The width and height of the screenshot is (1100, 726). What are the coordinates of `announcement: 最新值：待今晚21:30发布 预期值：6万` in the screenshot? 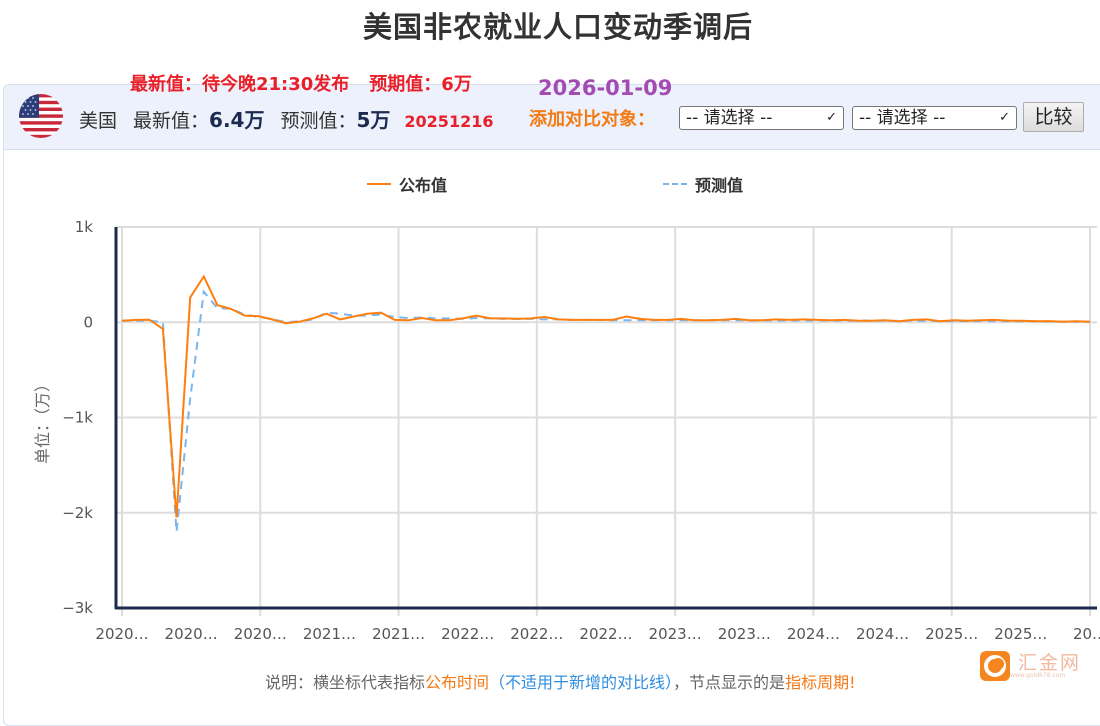 It's located at (301, 83).